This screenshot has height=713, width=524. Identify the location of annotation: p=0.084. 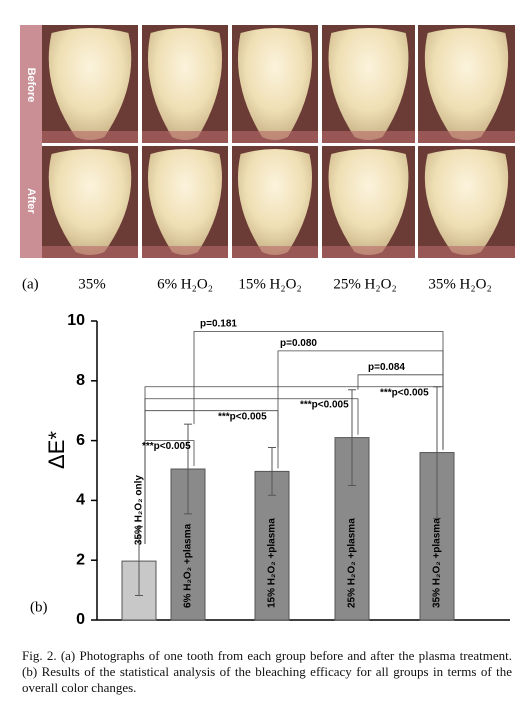
(386, 367).